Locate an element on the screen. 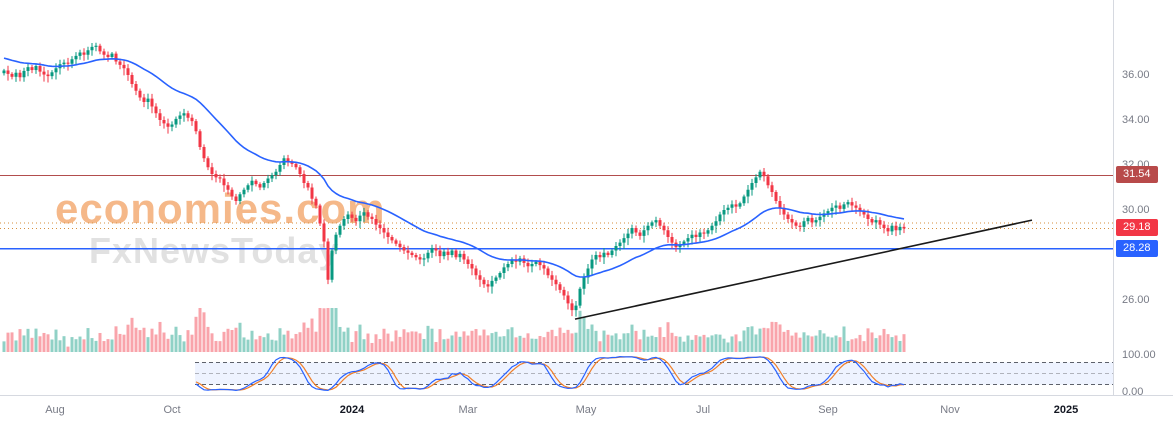 The image size is (1173, 430). oscillator-label-100.00: 100.00 is located at coordinates (1139, 355).